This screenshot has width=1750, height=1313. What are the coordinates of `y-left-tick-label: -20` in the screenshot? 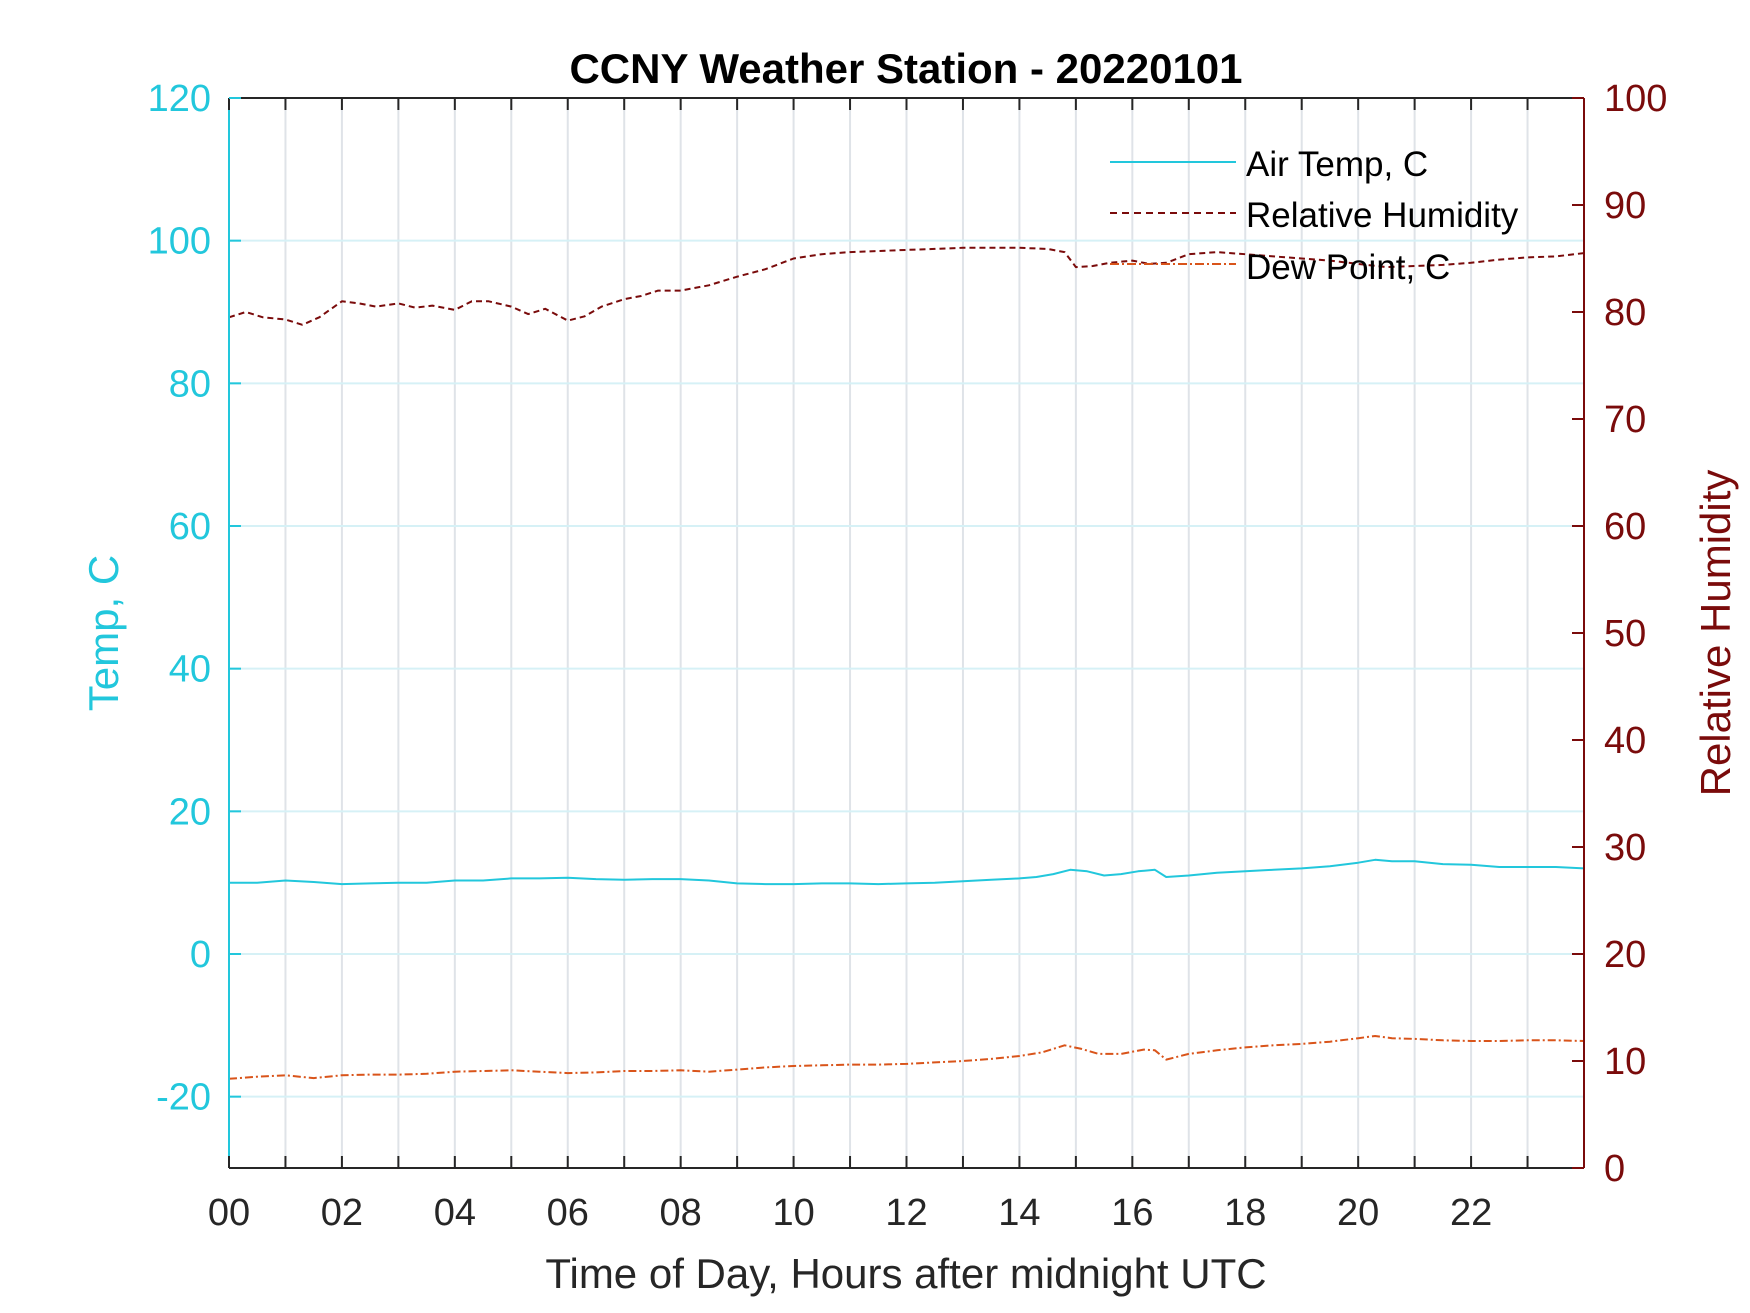 It's located at (183, 1098).